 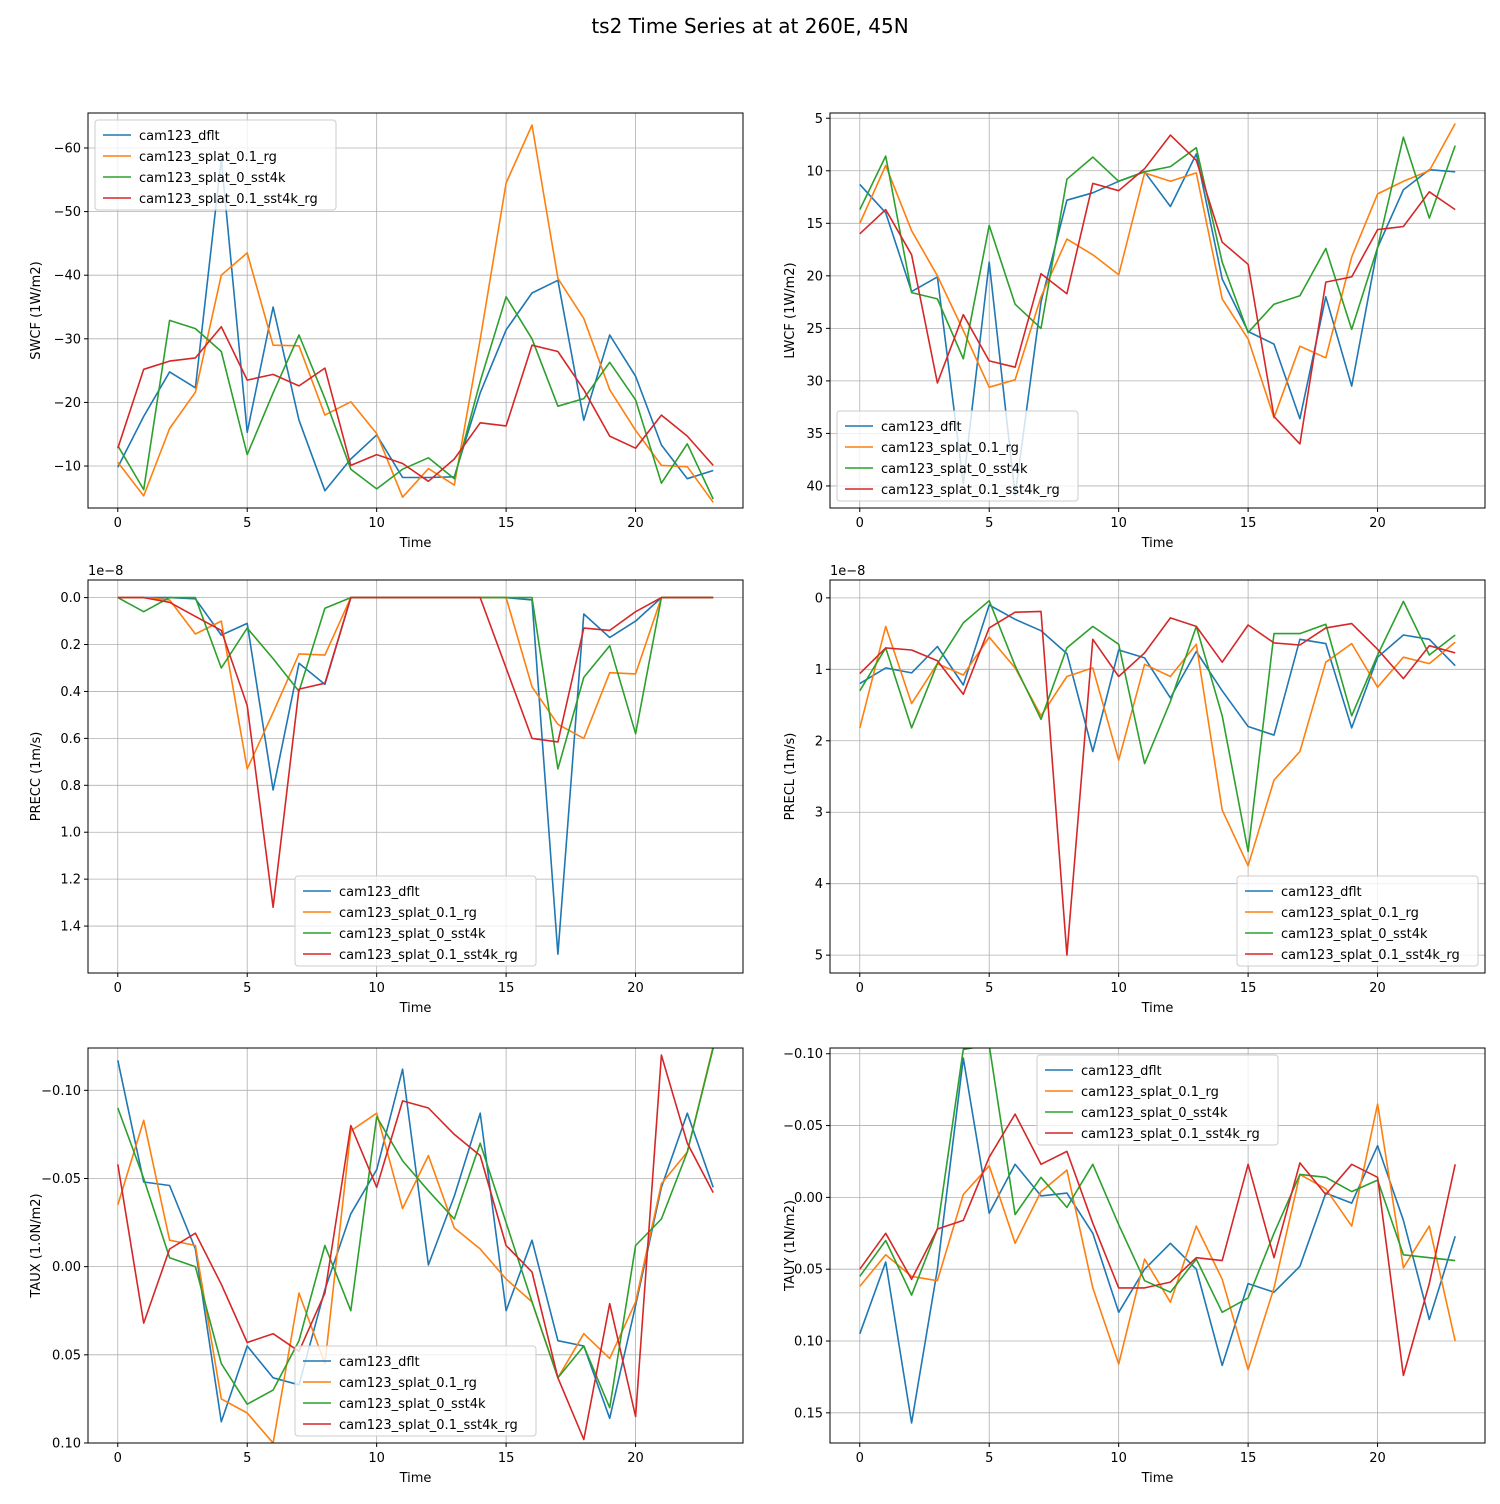 What do you see at coordinates (36, 1245) in the screenshot?
I see `y-axis-label: TAUX (1.0N/m2)` at bounding box center [36, 1245].